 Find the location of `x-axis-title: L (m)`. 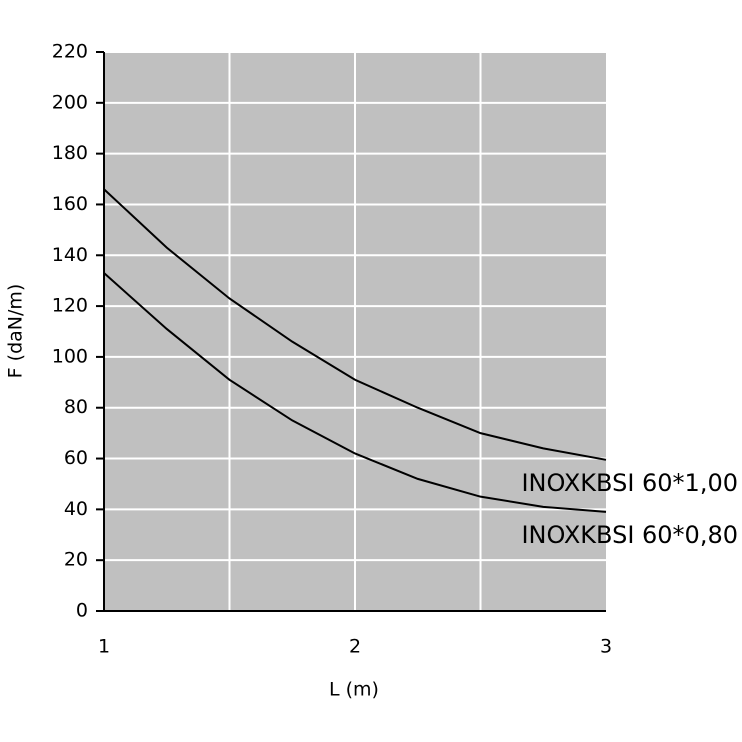

x-axis-title: L (m) is located at coordinates (354, 690).